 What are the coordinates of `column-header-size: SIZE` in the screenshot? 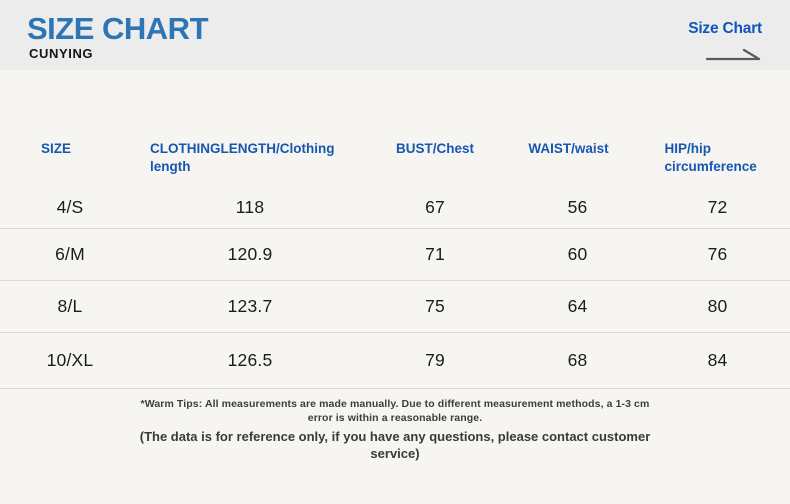 It's located at (55, 148).